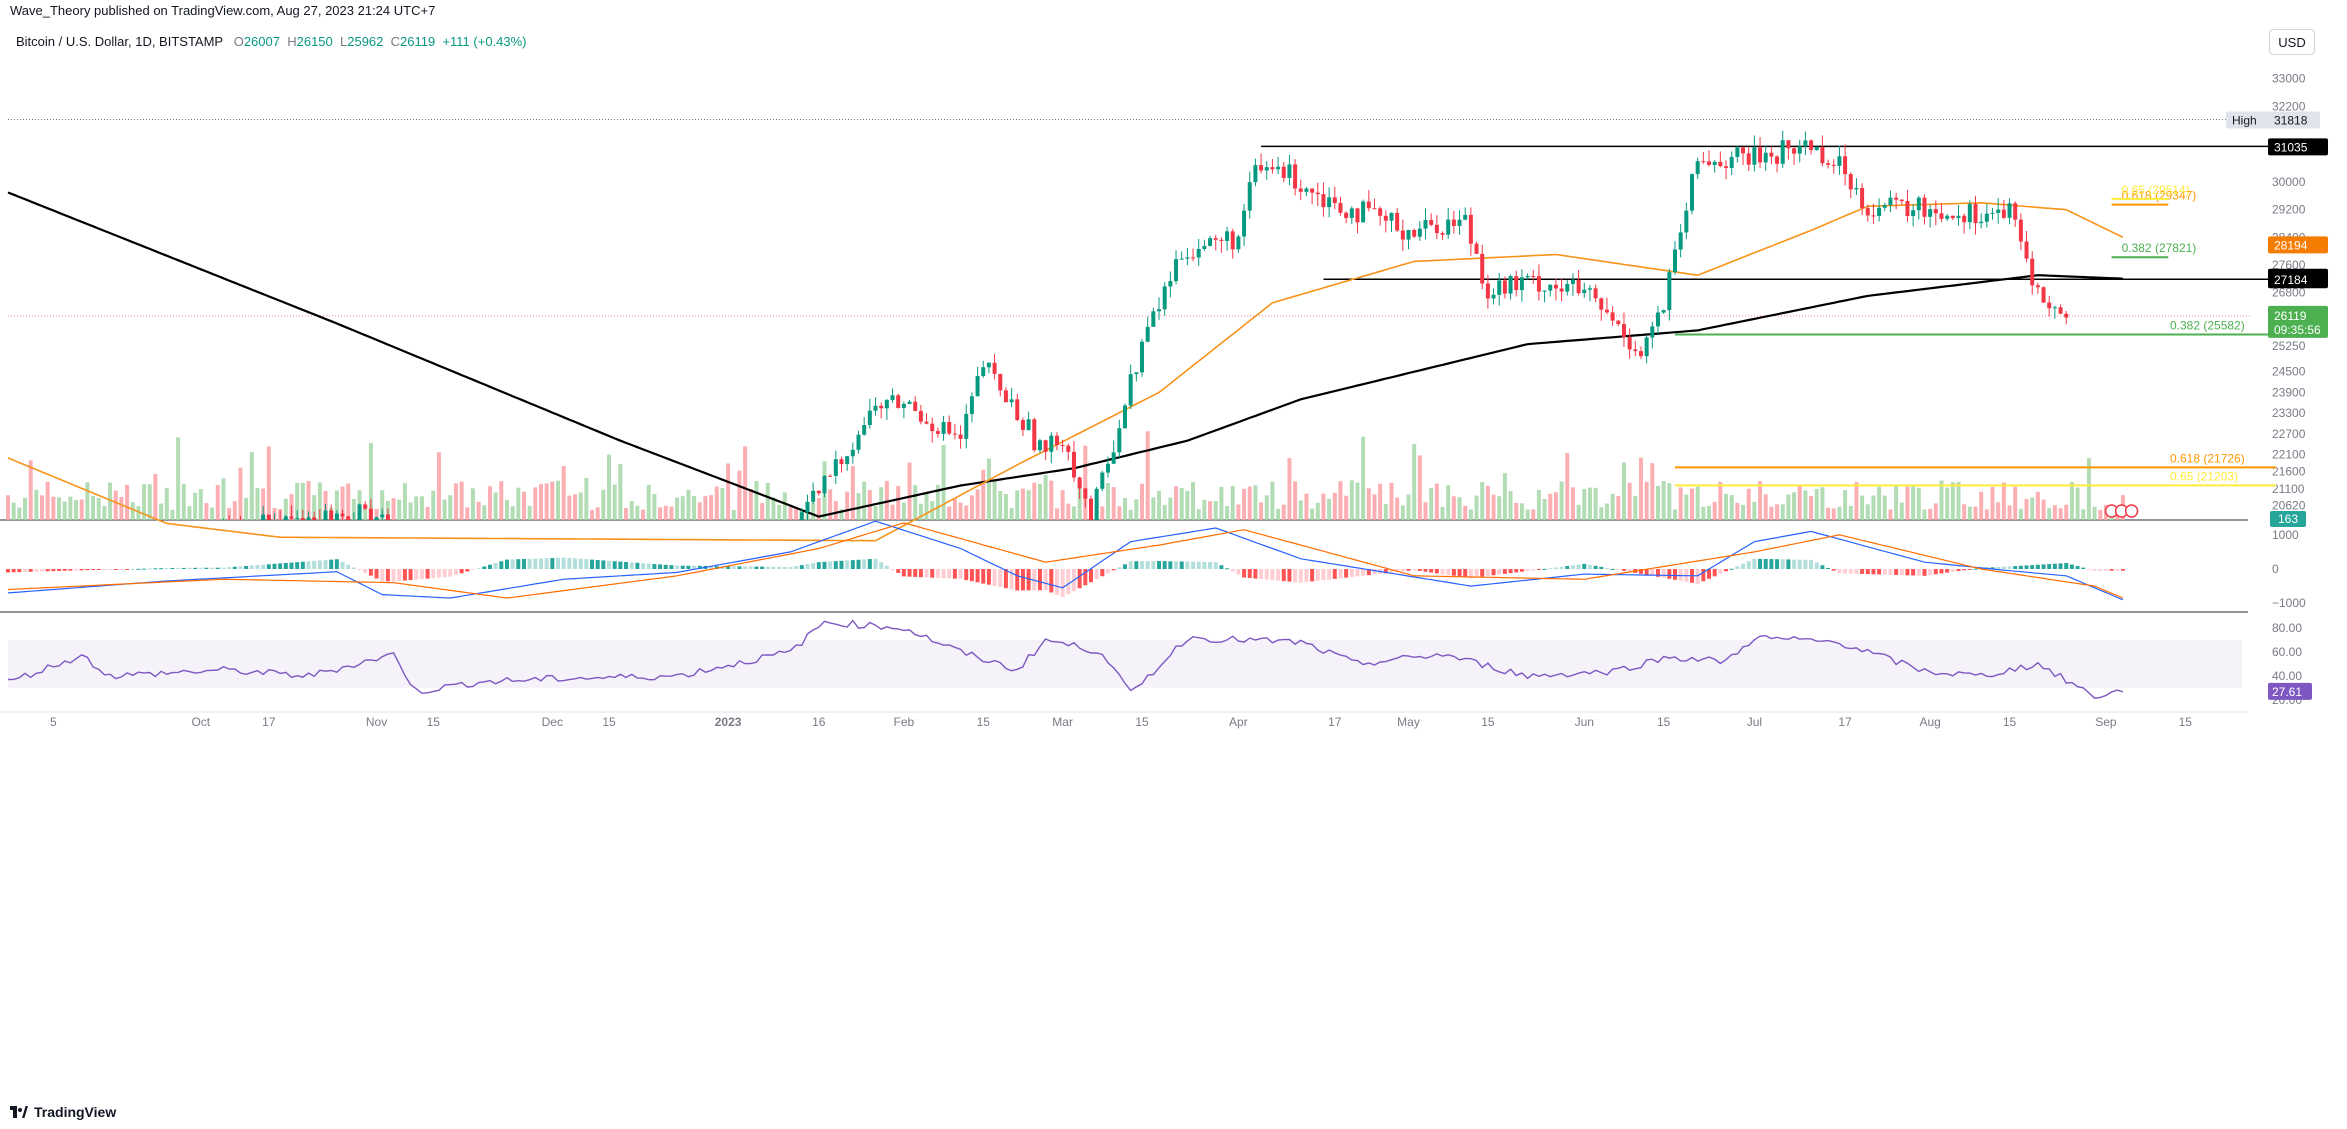  What do you see at coordinates (2289, 372) in the screenshot?
I see `price-axis-tick: 24500` at bounding box center [2289, 372].